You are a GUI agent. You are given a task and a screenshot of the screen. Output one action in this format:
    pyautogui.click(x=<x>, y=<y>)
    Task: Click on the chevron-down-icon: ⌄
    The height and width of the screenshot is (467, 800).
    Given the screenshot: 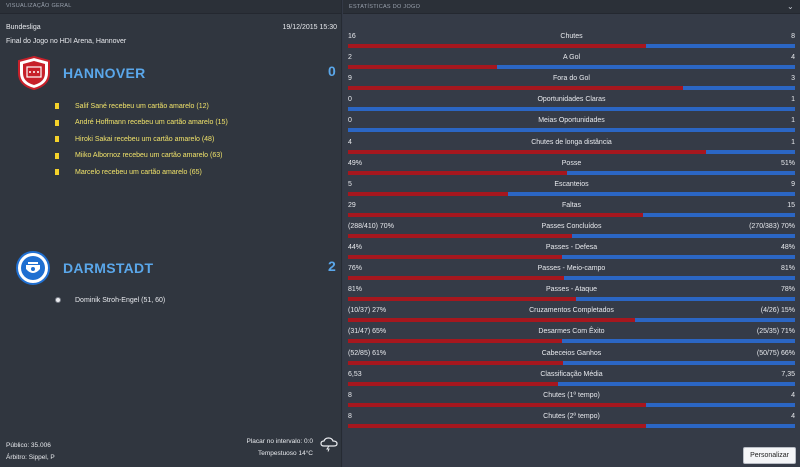 What is the action you would take?
    pyautogui.click(x=790, y=6)
    